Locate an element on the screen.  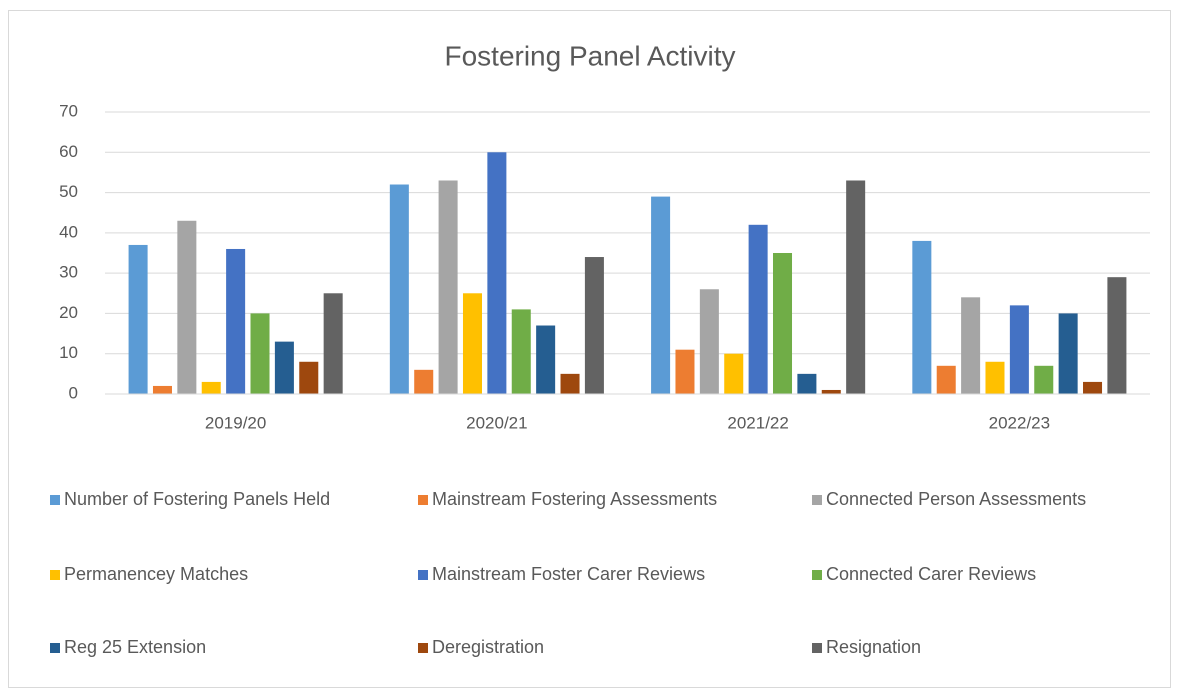
legend-label: Deregistration is located at coordinates (488, 647).